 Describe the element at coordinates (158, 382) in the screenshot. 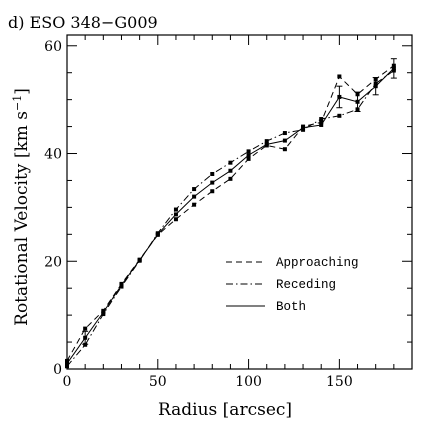

I see `x-tick-label: 50` at that location.